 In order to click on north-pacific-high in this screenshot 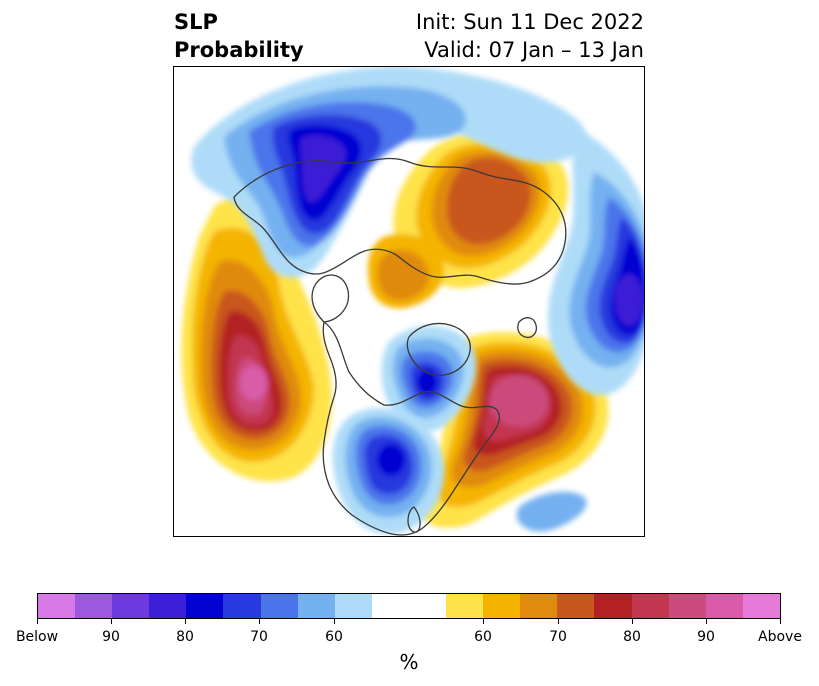, I will do `click(256, 339)`.